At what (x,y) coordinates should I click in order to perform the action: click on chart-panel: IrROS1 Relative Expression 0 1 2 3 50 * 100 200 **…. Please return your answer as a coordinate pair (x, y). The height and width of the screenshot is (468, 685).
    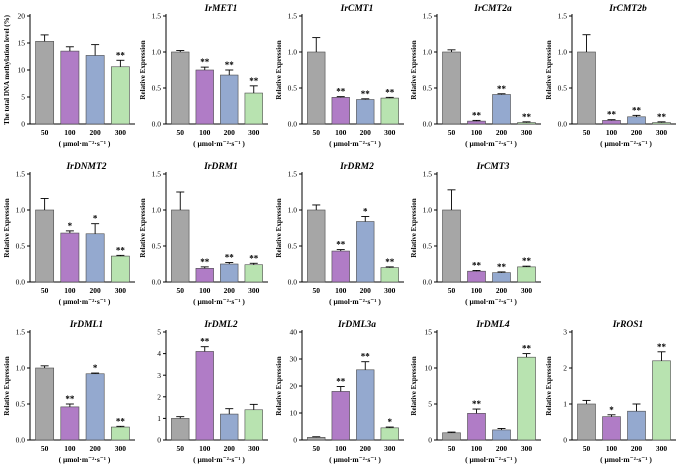
    Looking at the image, I should click on (610, 392).